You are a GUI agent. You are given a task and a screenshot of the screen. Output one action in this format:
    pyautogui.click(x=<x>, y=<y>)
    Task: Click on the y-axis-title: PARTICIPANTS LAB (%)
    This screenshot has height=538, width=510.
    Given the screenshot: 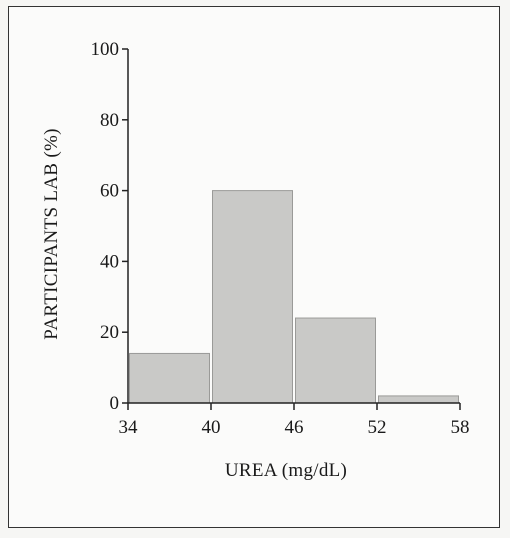 What is the action you would take?
    pyautogui.click(x=51, y=233)
    